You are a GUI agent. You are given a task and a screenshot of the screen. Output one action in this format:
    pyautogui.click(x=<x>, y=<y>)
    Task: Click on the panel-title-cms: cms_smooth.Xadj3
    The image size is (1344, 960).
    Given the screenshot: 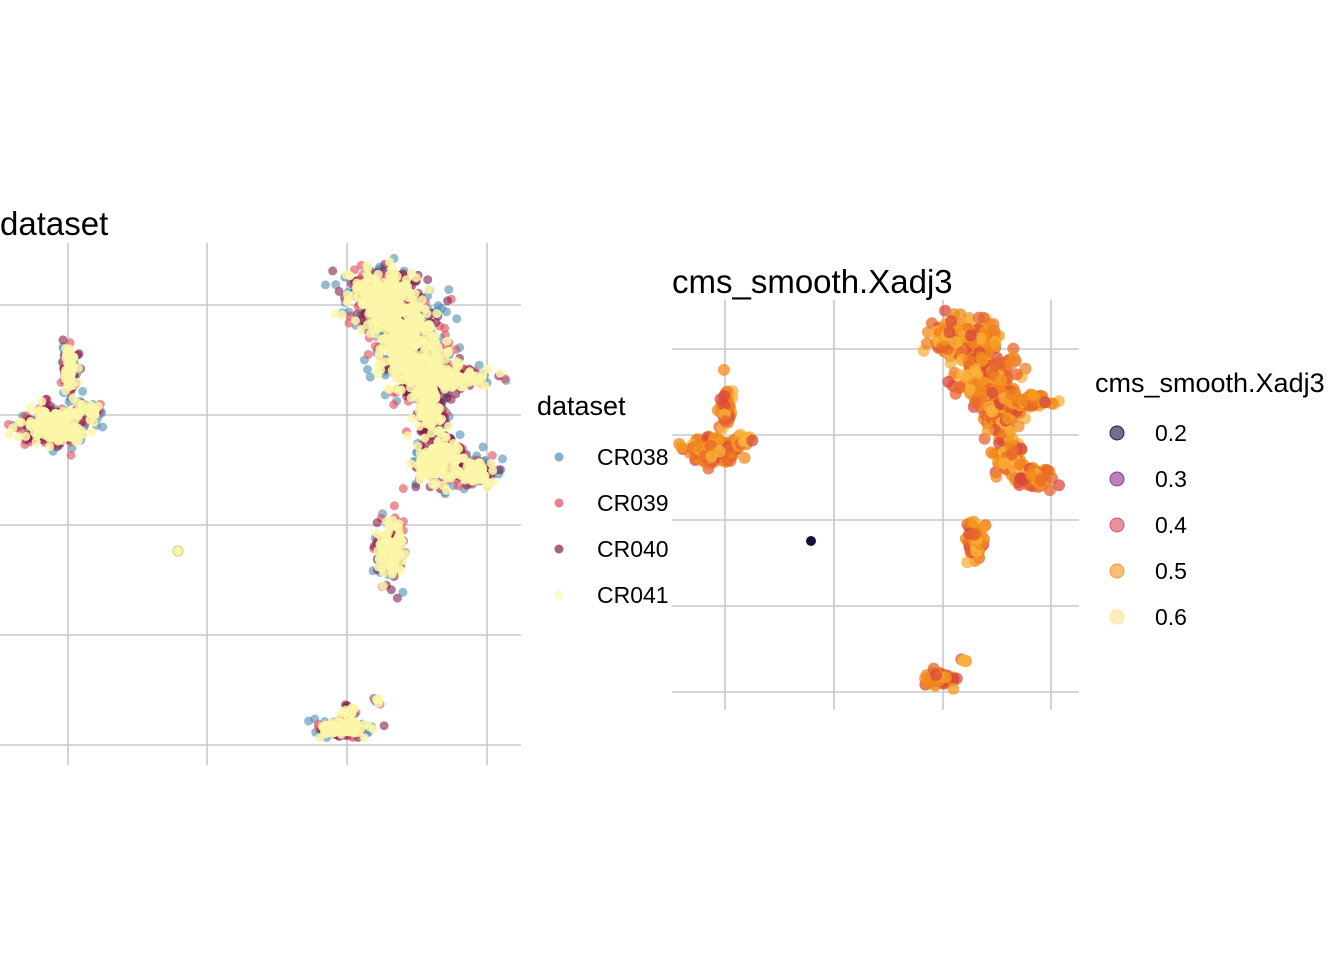 What is the action you would take?
    pyautogui.click(x=812, y=281)
    